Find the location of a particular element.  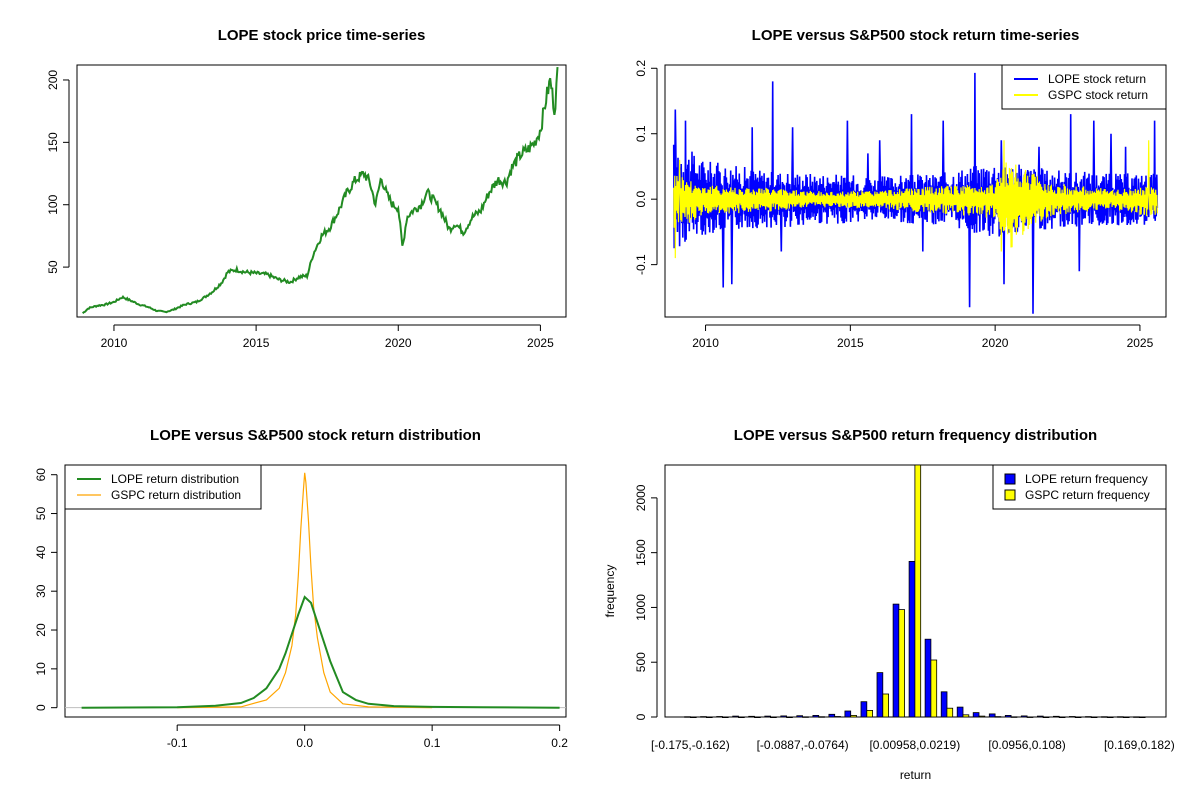

y-tick-label: 10 is located at coordinates (41, 669).